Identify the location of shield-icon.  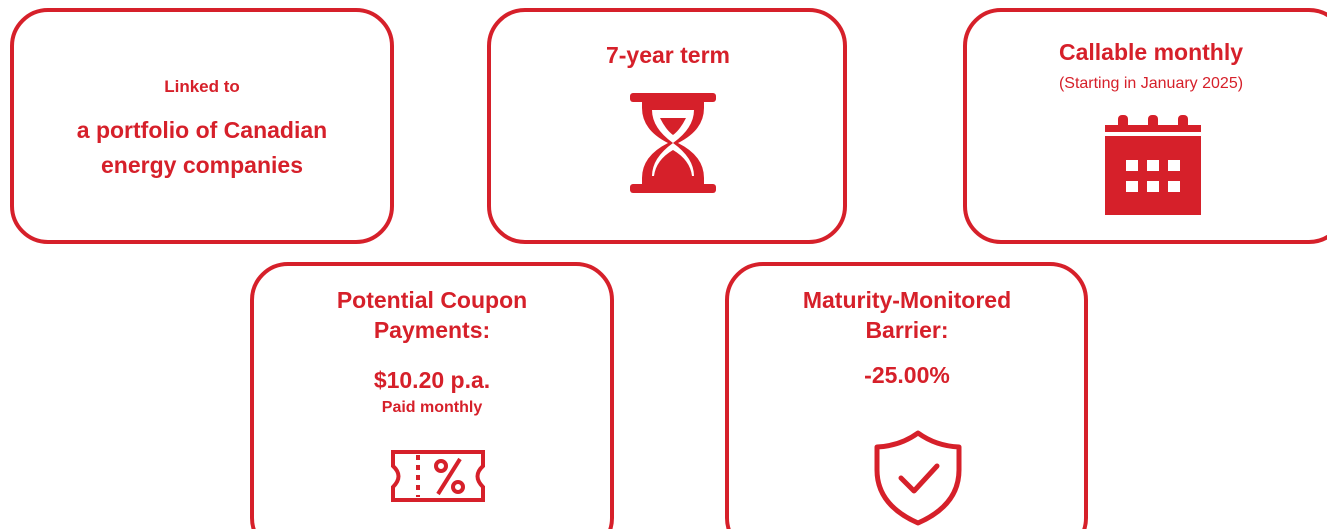
(918, 478).